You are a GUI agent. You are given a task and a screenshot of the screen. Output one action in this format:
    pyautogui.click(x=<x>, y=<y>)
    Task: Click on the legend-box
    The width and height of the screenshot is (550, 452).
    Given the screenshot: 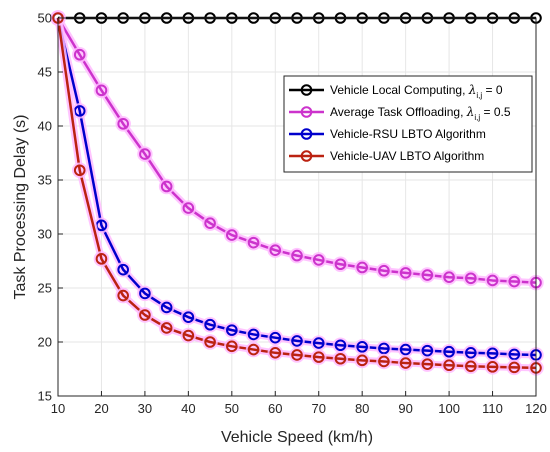 What is the action you would take?
    pyautogui.click(x=408, y=124)
    